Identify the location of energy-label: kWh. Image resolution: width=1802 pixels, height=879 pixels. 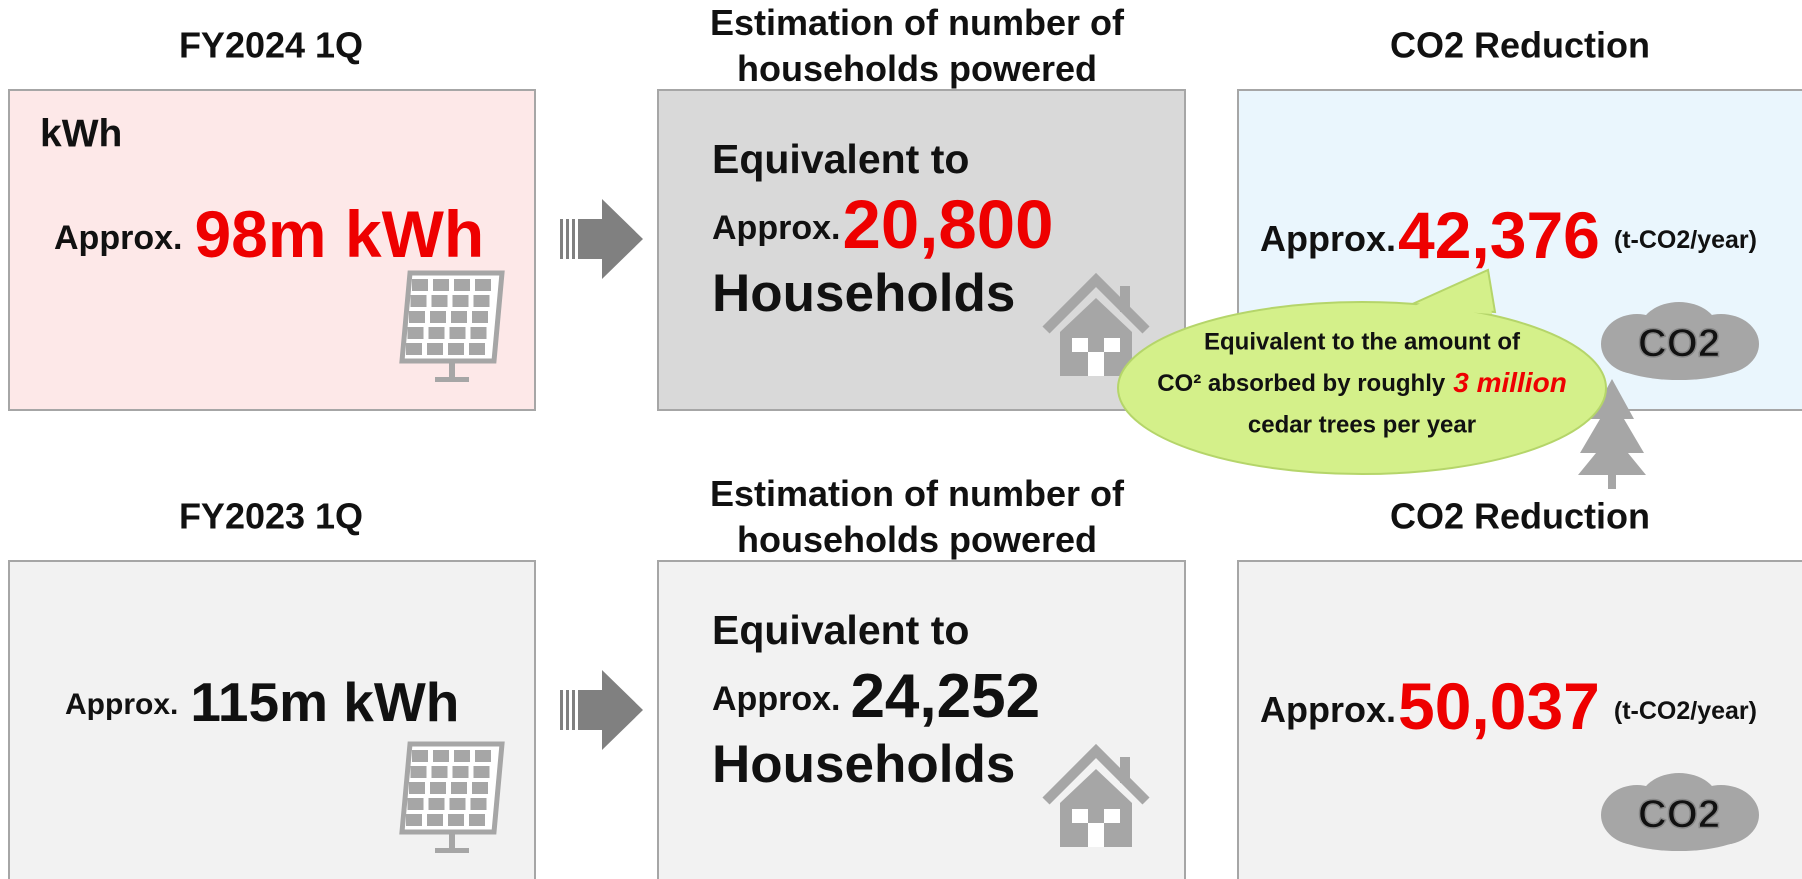
(81, 133).